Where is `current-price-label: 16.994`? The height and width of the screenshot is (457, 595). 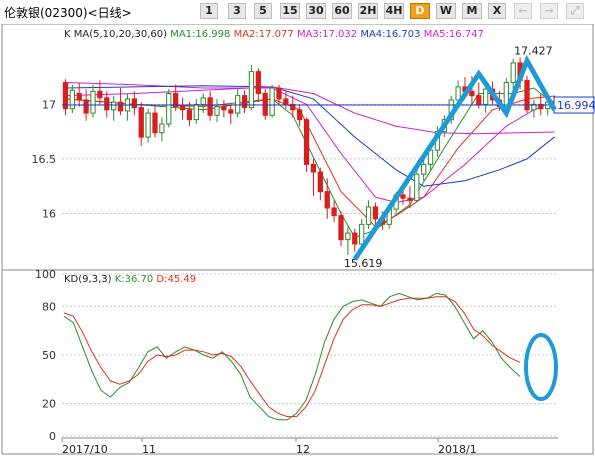 current-price-label: 16.994 is located at coordinates (576, 105).